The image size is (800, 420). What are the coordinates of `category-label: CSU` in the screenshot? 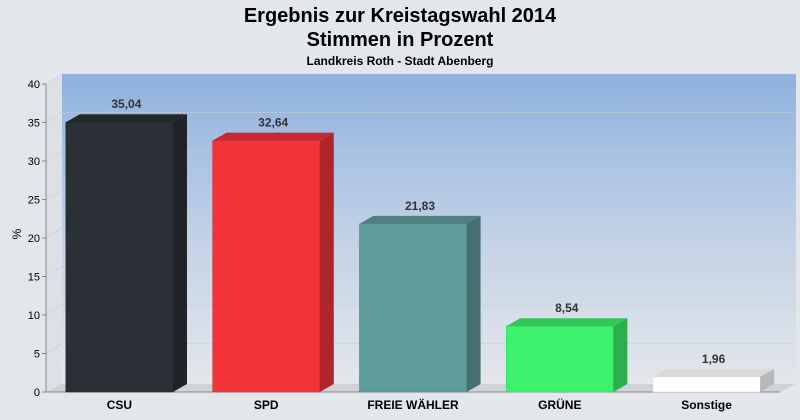 It's located at (119, 405).